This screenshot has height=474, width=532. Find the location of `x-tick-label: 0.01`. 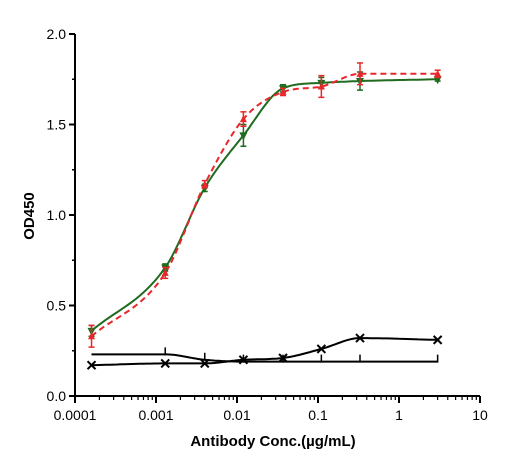

x-tick-label: 0.01 is located at coordinates (236, 415).